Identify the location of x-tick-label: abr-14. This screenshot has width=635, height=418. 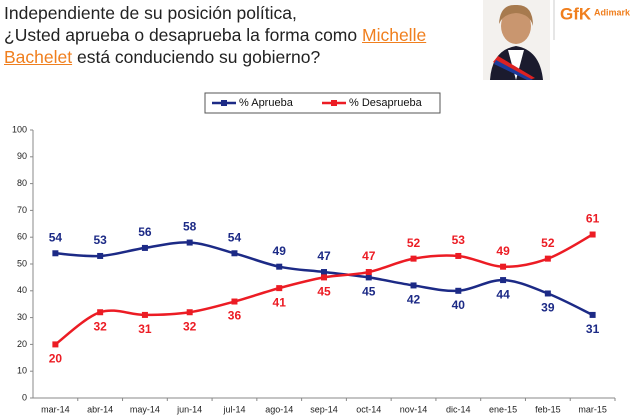
(100, 409).